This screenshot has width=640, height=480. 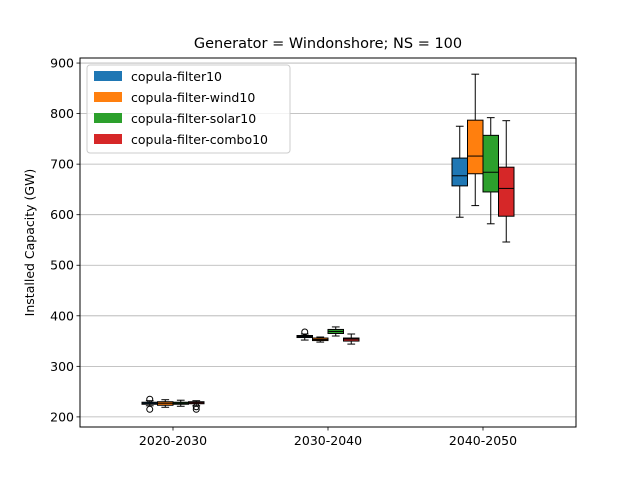 I want to click on box-copula-filter10-2020-2030, so click(x=149, y=404).